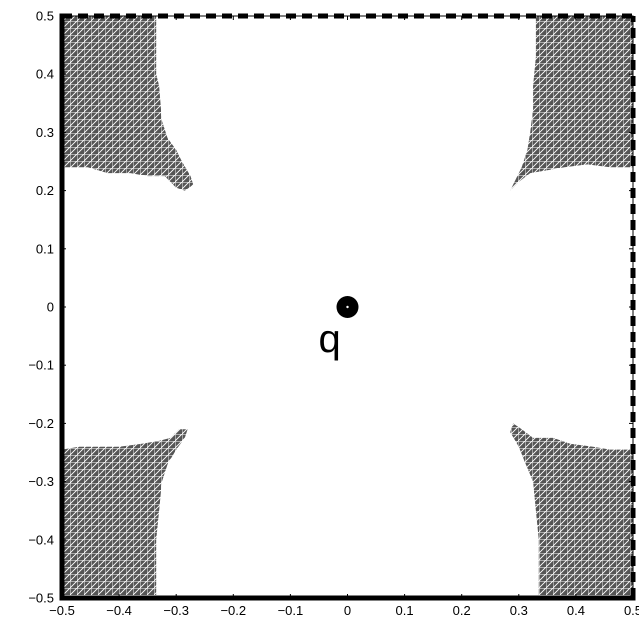 Image resolution: width=639 pixels, height=637 pixels. I want to click on y-tick-label: −0.3, so click(41, 481).